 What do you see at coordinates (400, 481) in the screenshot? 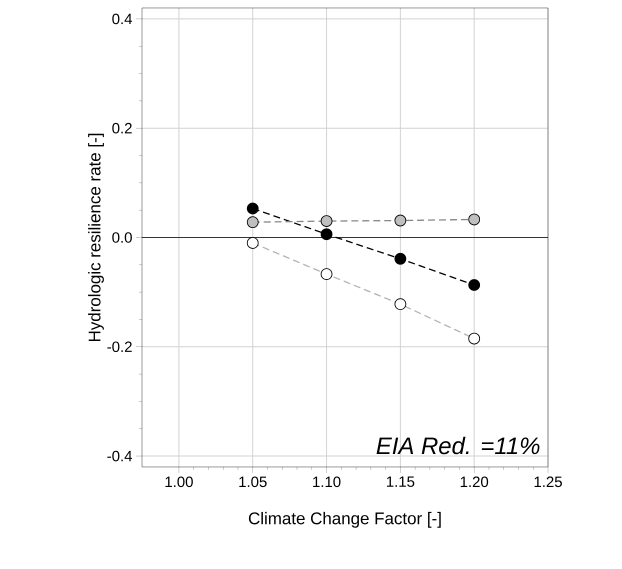
I see `x-tick-label: 1.15` at bounding box center [400, 481].